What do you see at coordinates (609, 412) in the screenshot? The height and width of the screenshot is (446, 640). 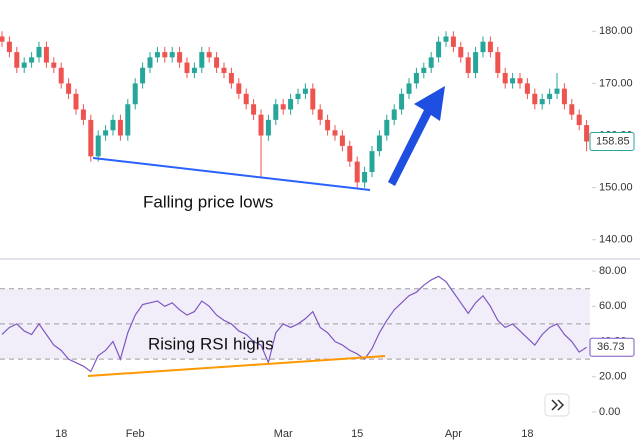 I see `y-tick-label: 0.00` at bounding box center [609, 412].